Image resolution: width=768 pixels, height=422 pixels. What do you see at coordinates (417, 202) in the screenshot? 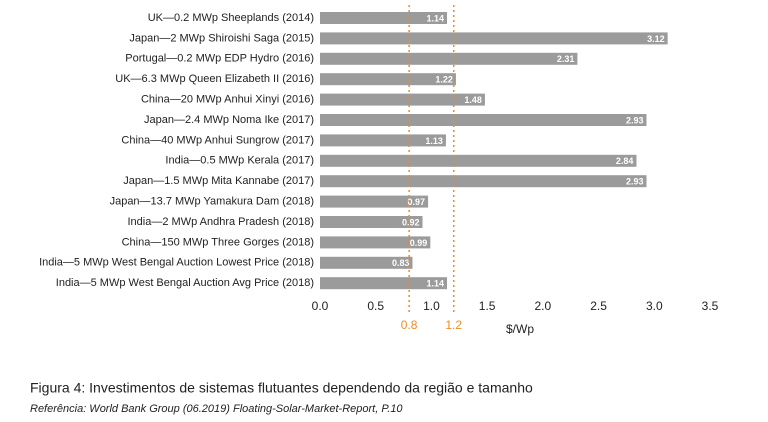
I see `value-label: 0.97` at bounding box center [417, 202].